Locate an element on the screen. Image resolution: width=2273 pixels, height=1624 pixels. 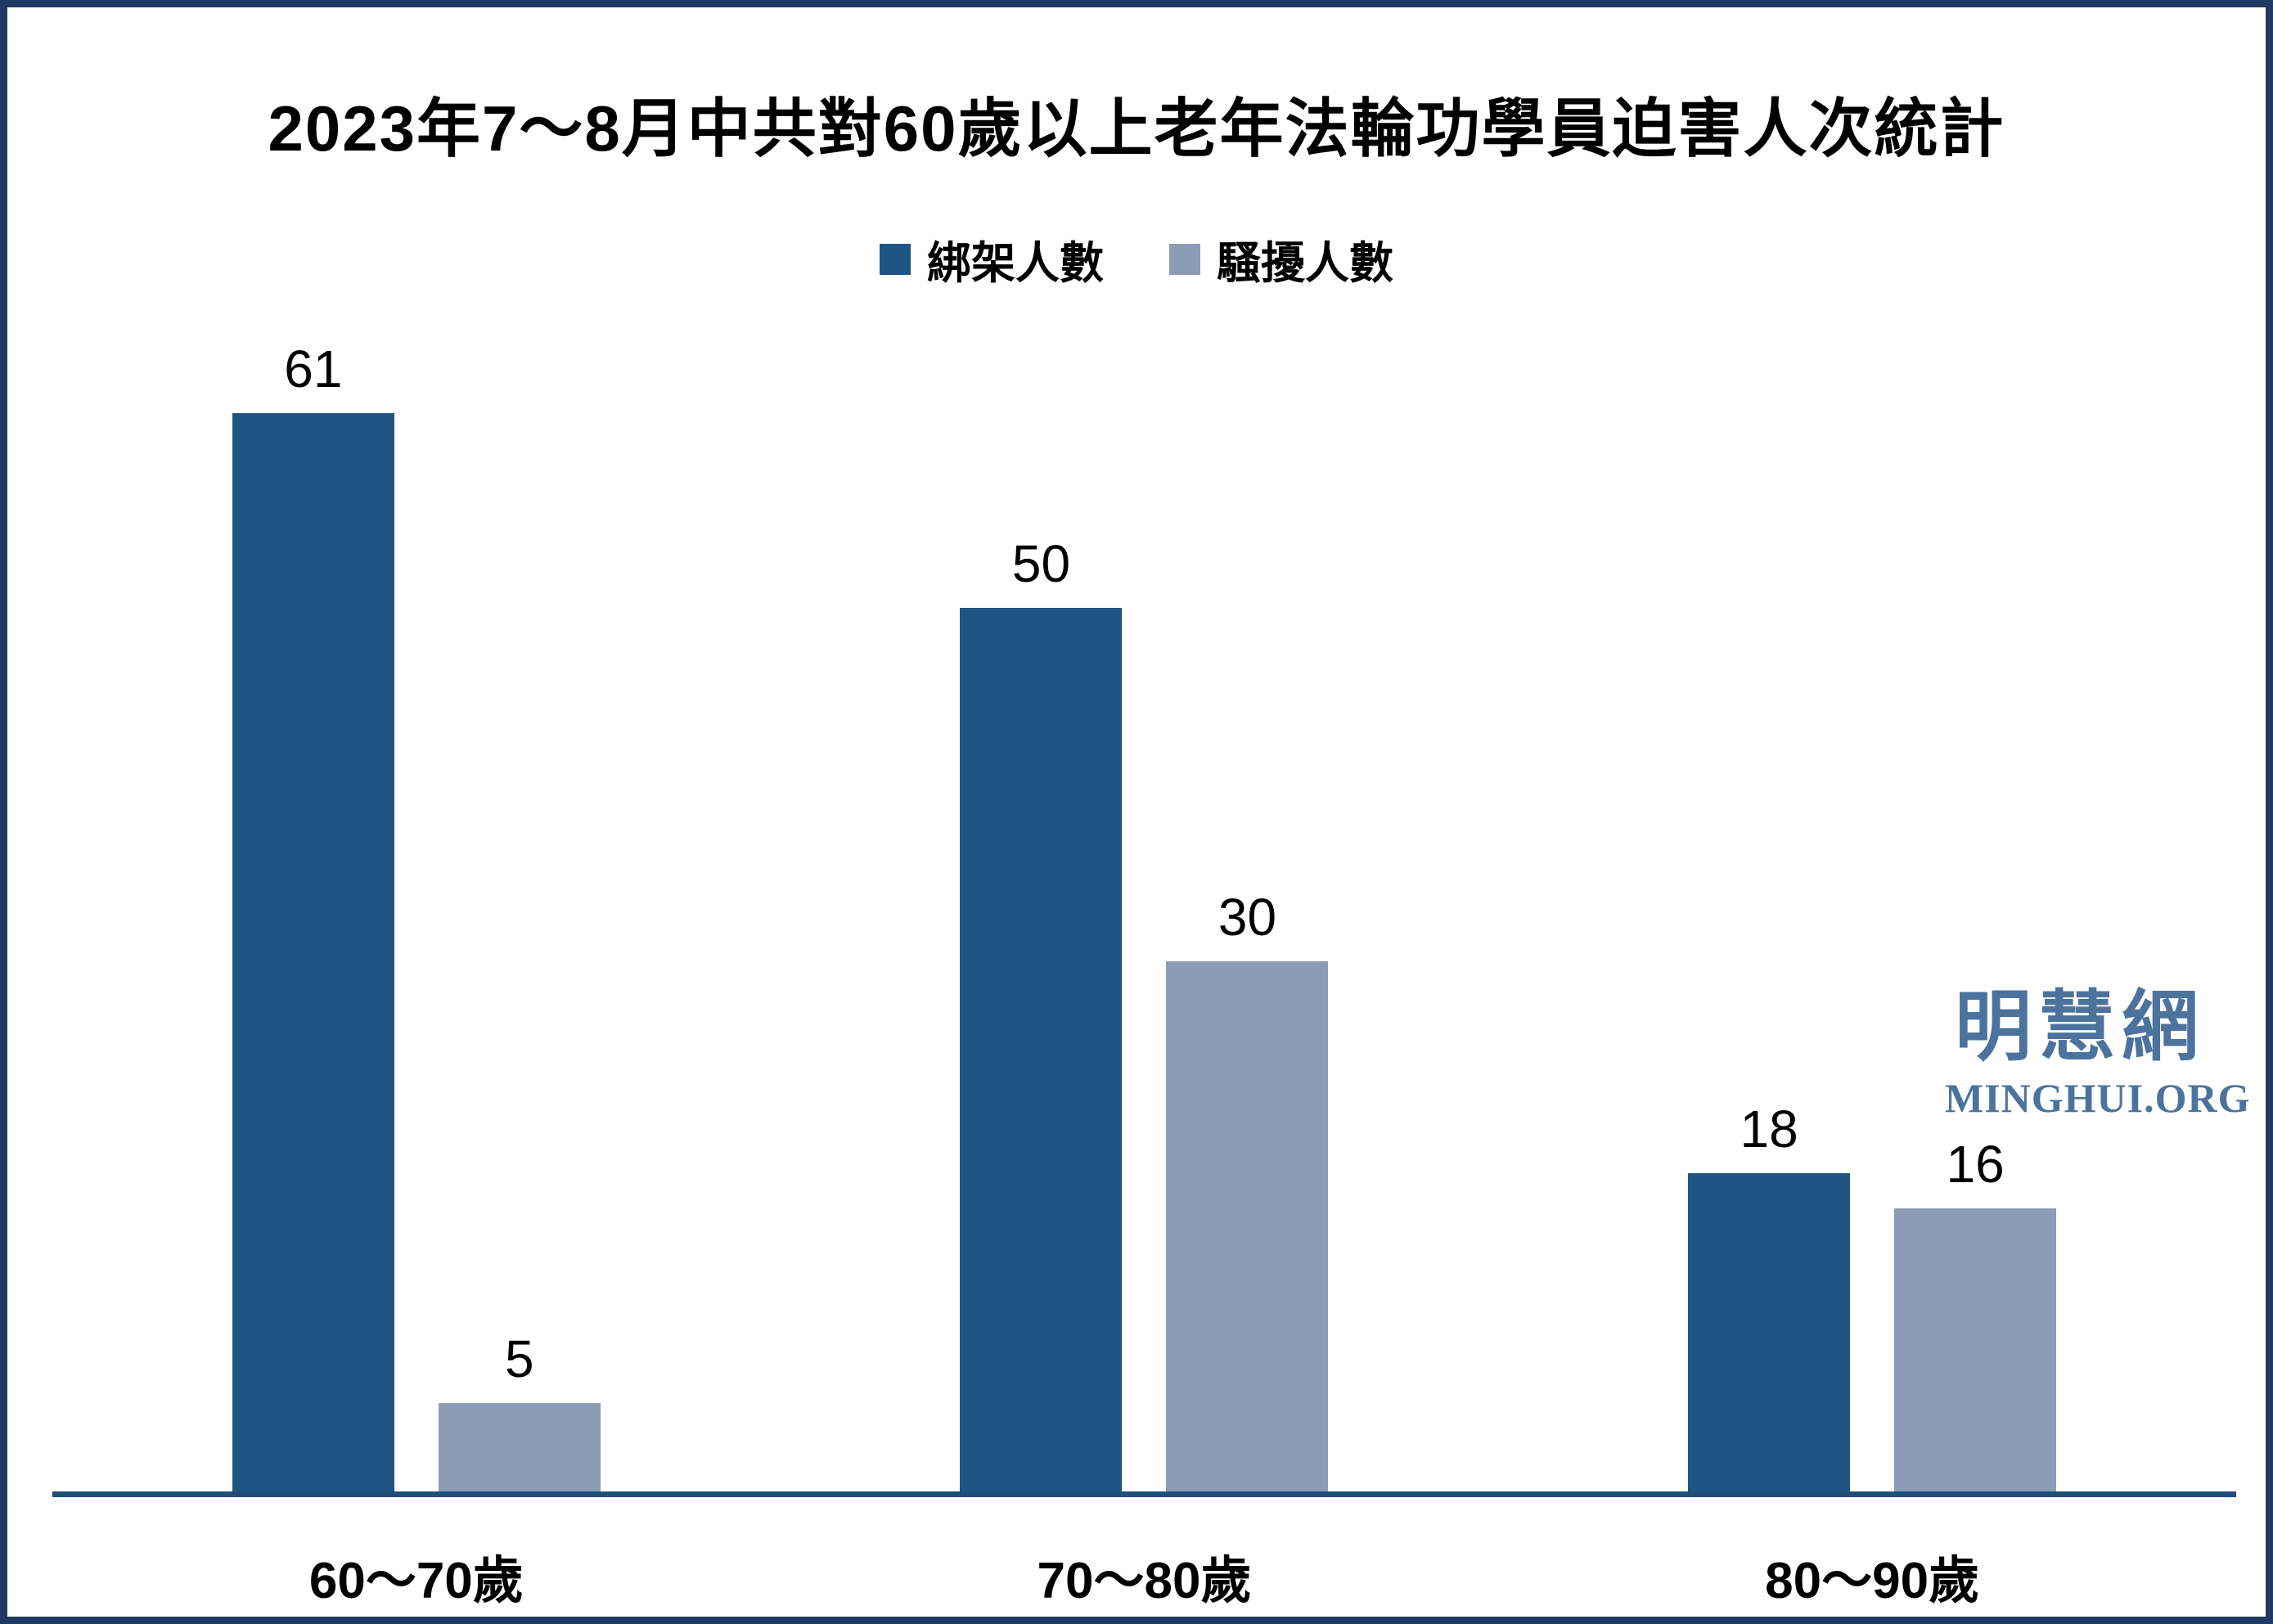
category-axis: 60～70歲 70～80歲 80～90歲 is located at coordinates (1144, 1576).